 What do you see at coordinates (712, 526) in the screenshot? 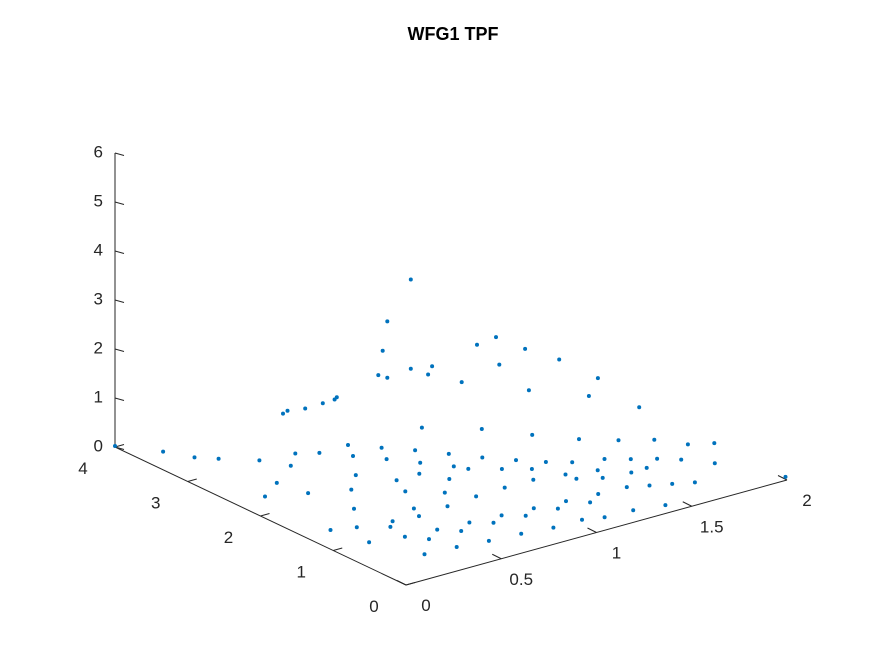
I see `x-tick-label: 1.5` at bounding box center [712, 526].